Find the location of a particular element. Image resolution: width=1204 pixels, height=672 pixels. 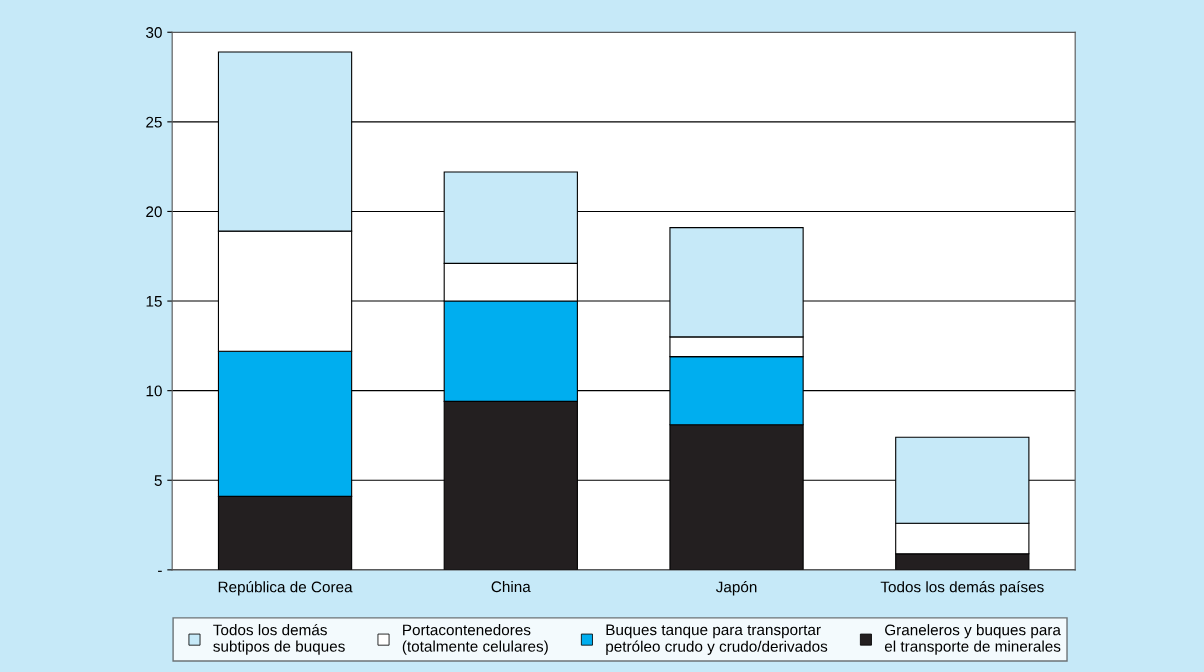

y-tick-label: - is located at coordinates (160, 571).